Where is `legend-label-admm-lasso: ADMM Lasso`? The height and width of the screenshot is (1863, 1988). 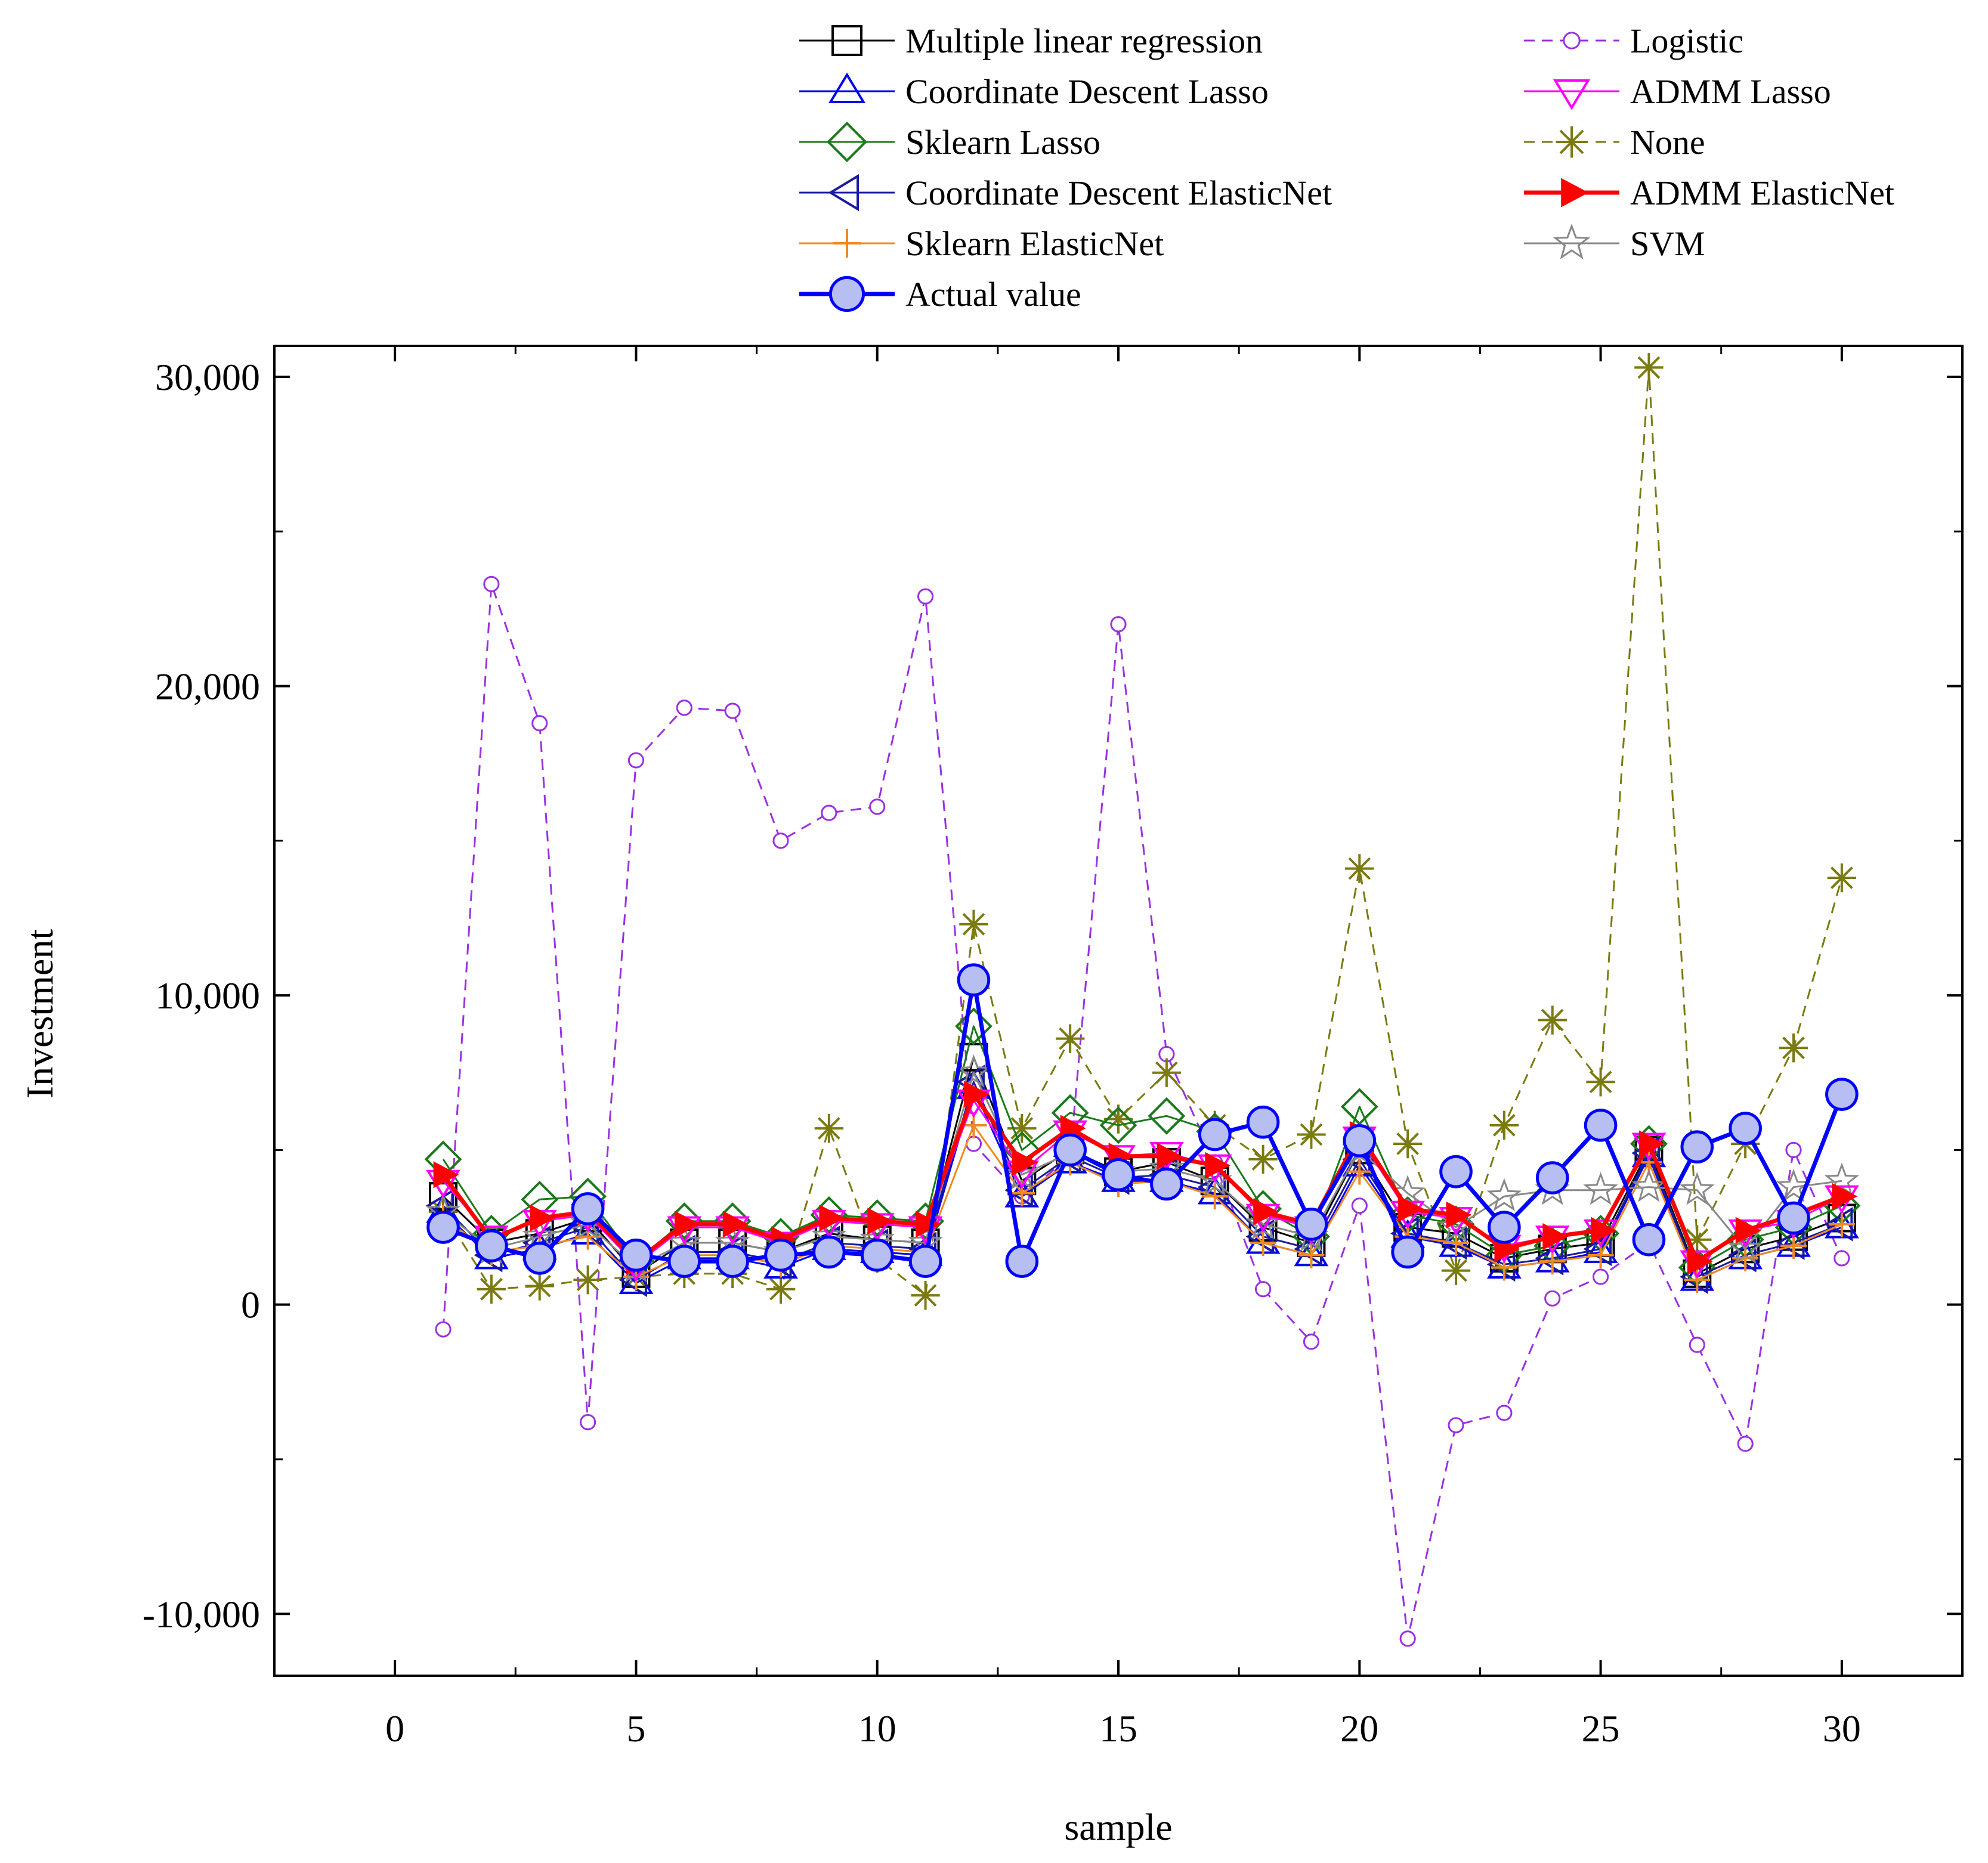
legend-label-admm-lasso: ADMM Lasso is located at coordinates (1730, 91).